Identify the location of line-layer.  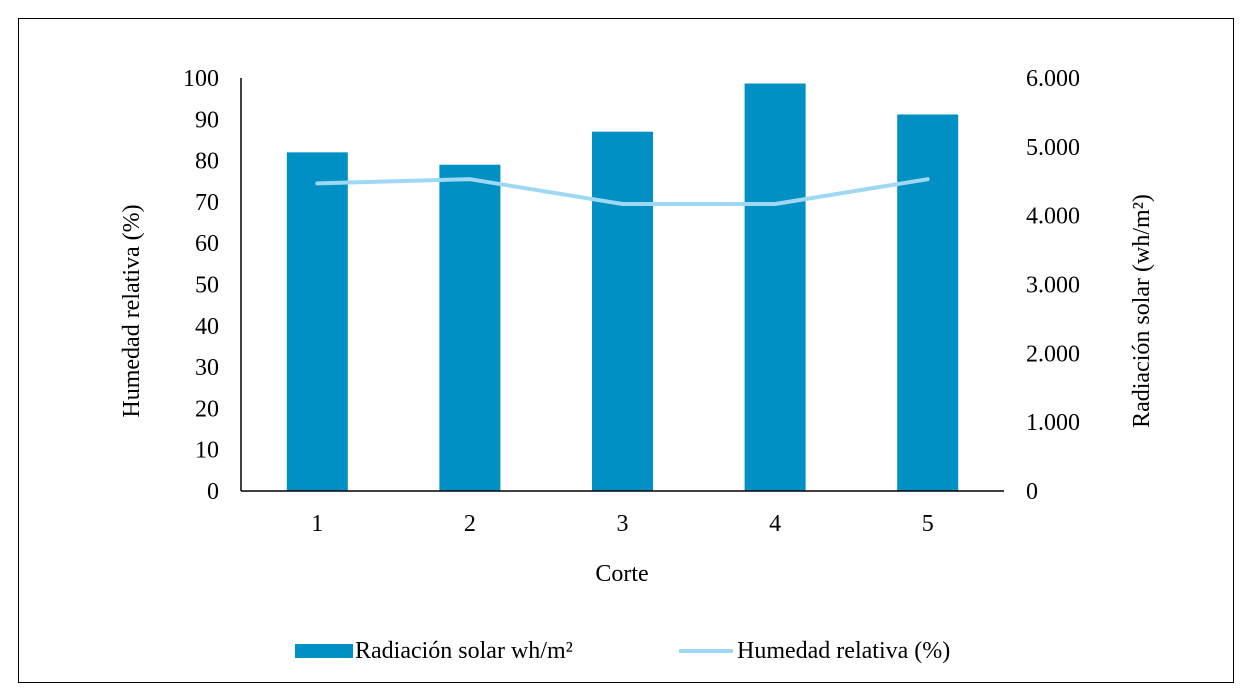
(622, 191).